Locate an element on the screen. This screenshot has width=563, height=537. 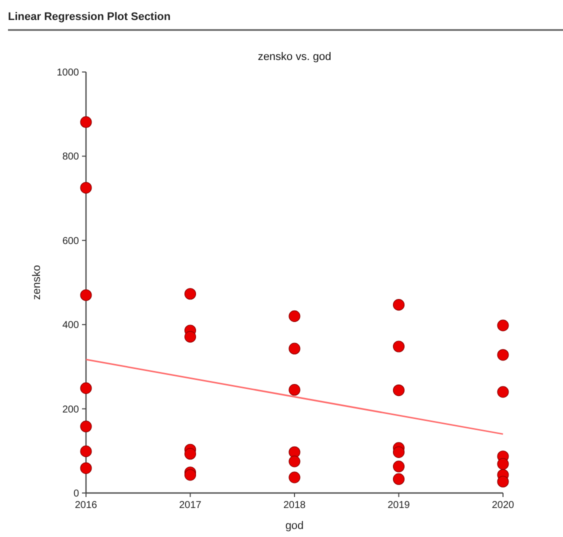
y-tick-label: 800 is located at coordinates (71, 157).